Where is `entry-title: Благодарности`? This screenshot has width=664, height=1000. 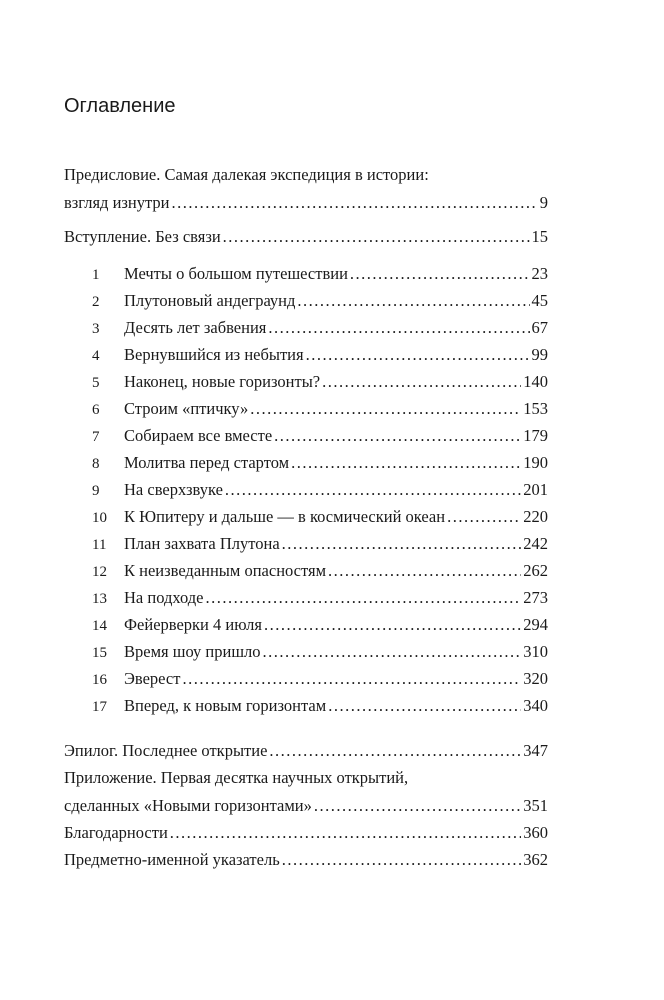 entry-title: Благодарности is located at coordinates (116, 832).